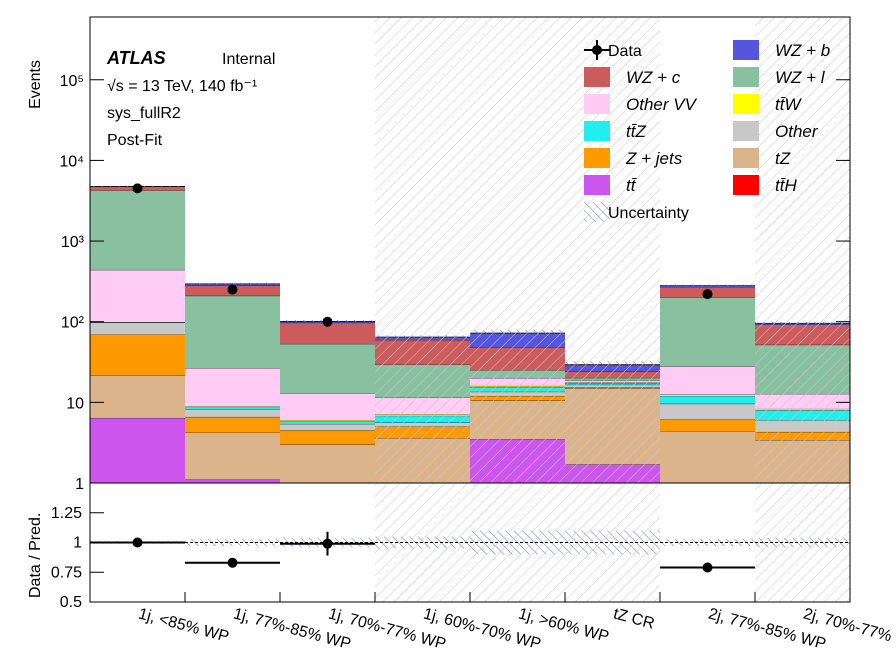 The width and height of the screenshot is (896, 672). What do you see at coordinates (597, 50) in the screenshot?
I see `legend-data-marker` at bounding box center [597, 50].